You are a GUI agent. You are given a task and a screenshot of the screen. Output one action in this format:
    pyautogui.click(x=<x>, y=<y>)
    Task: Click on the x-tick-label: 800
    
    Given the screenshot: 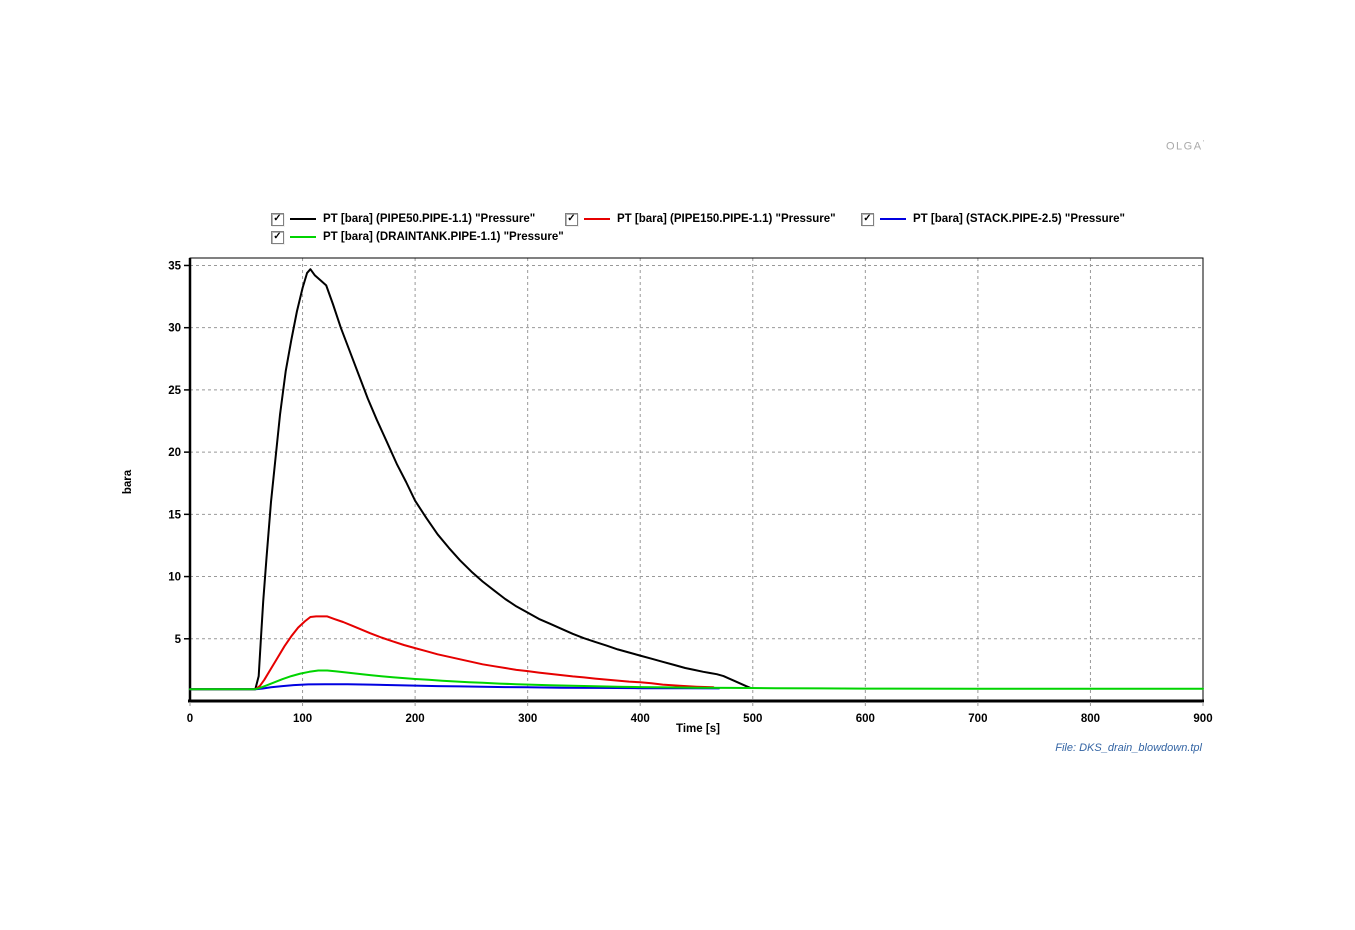 What is the action you would take?
    pyautogui.click(x=1090, y=719)
    